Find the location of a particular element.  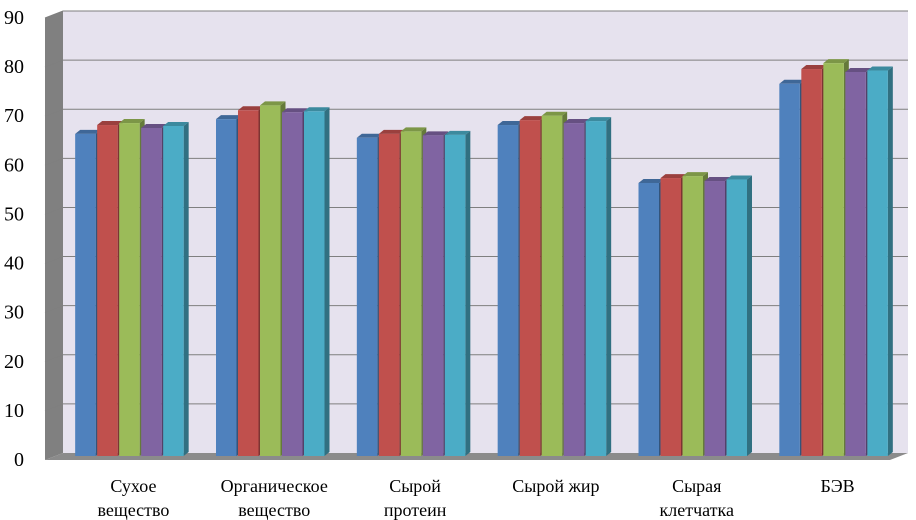

y-tick-label: 90 is located at coordinates (14, 18).